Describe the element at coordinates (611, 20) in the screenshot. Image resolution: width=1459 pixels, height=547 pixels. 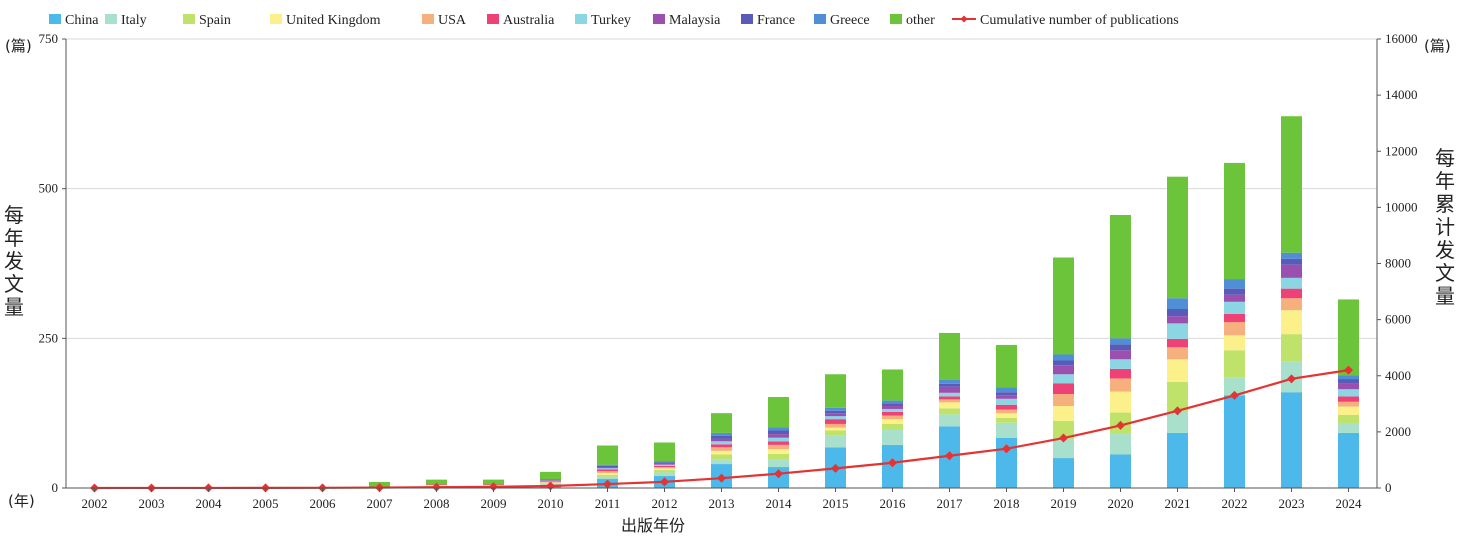
I see `legend-label: Turkey` at that location.